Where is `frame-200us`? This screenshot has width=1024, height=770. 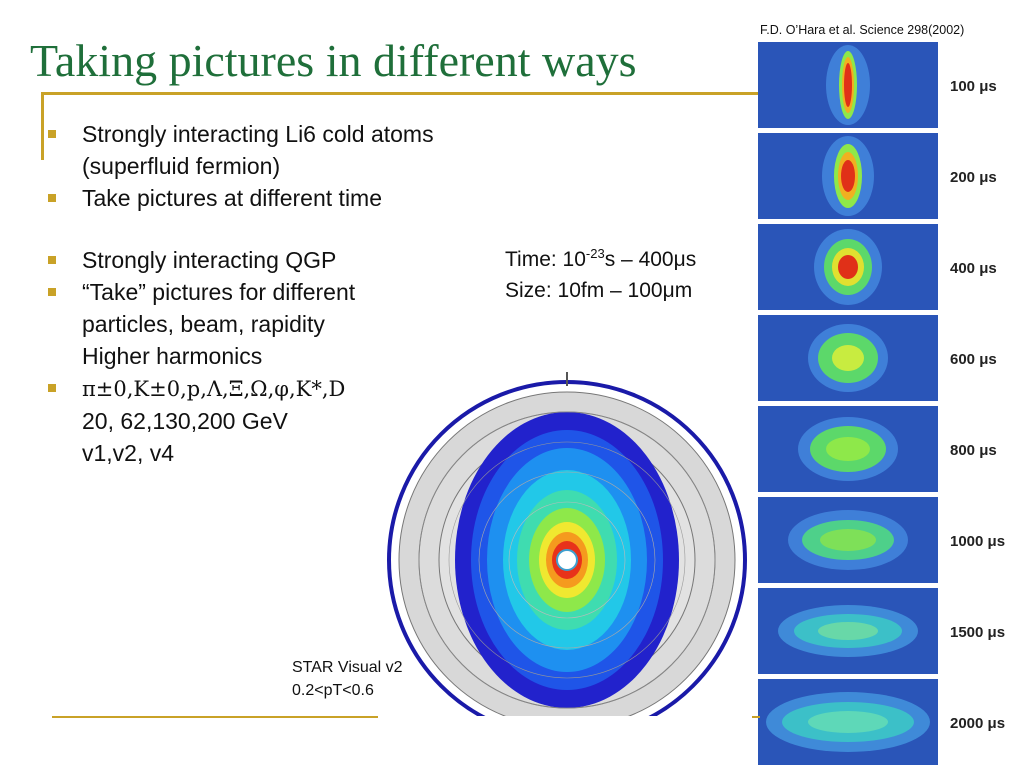
frame-200us is located at coordinates (848, 176).